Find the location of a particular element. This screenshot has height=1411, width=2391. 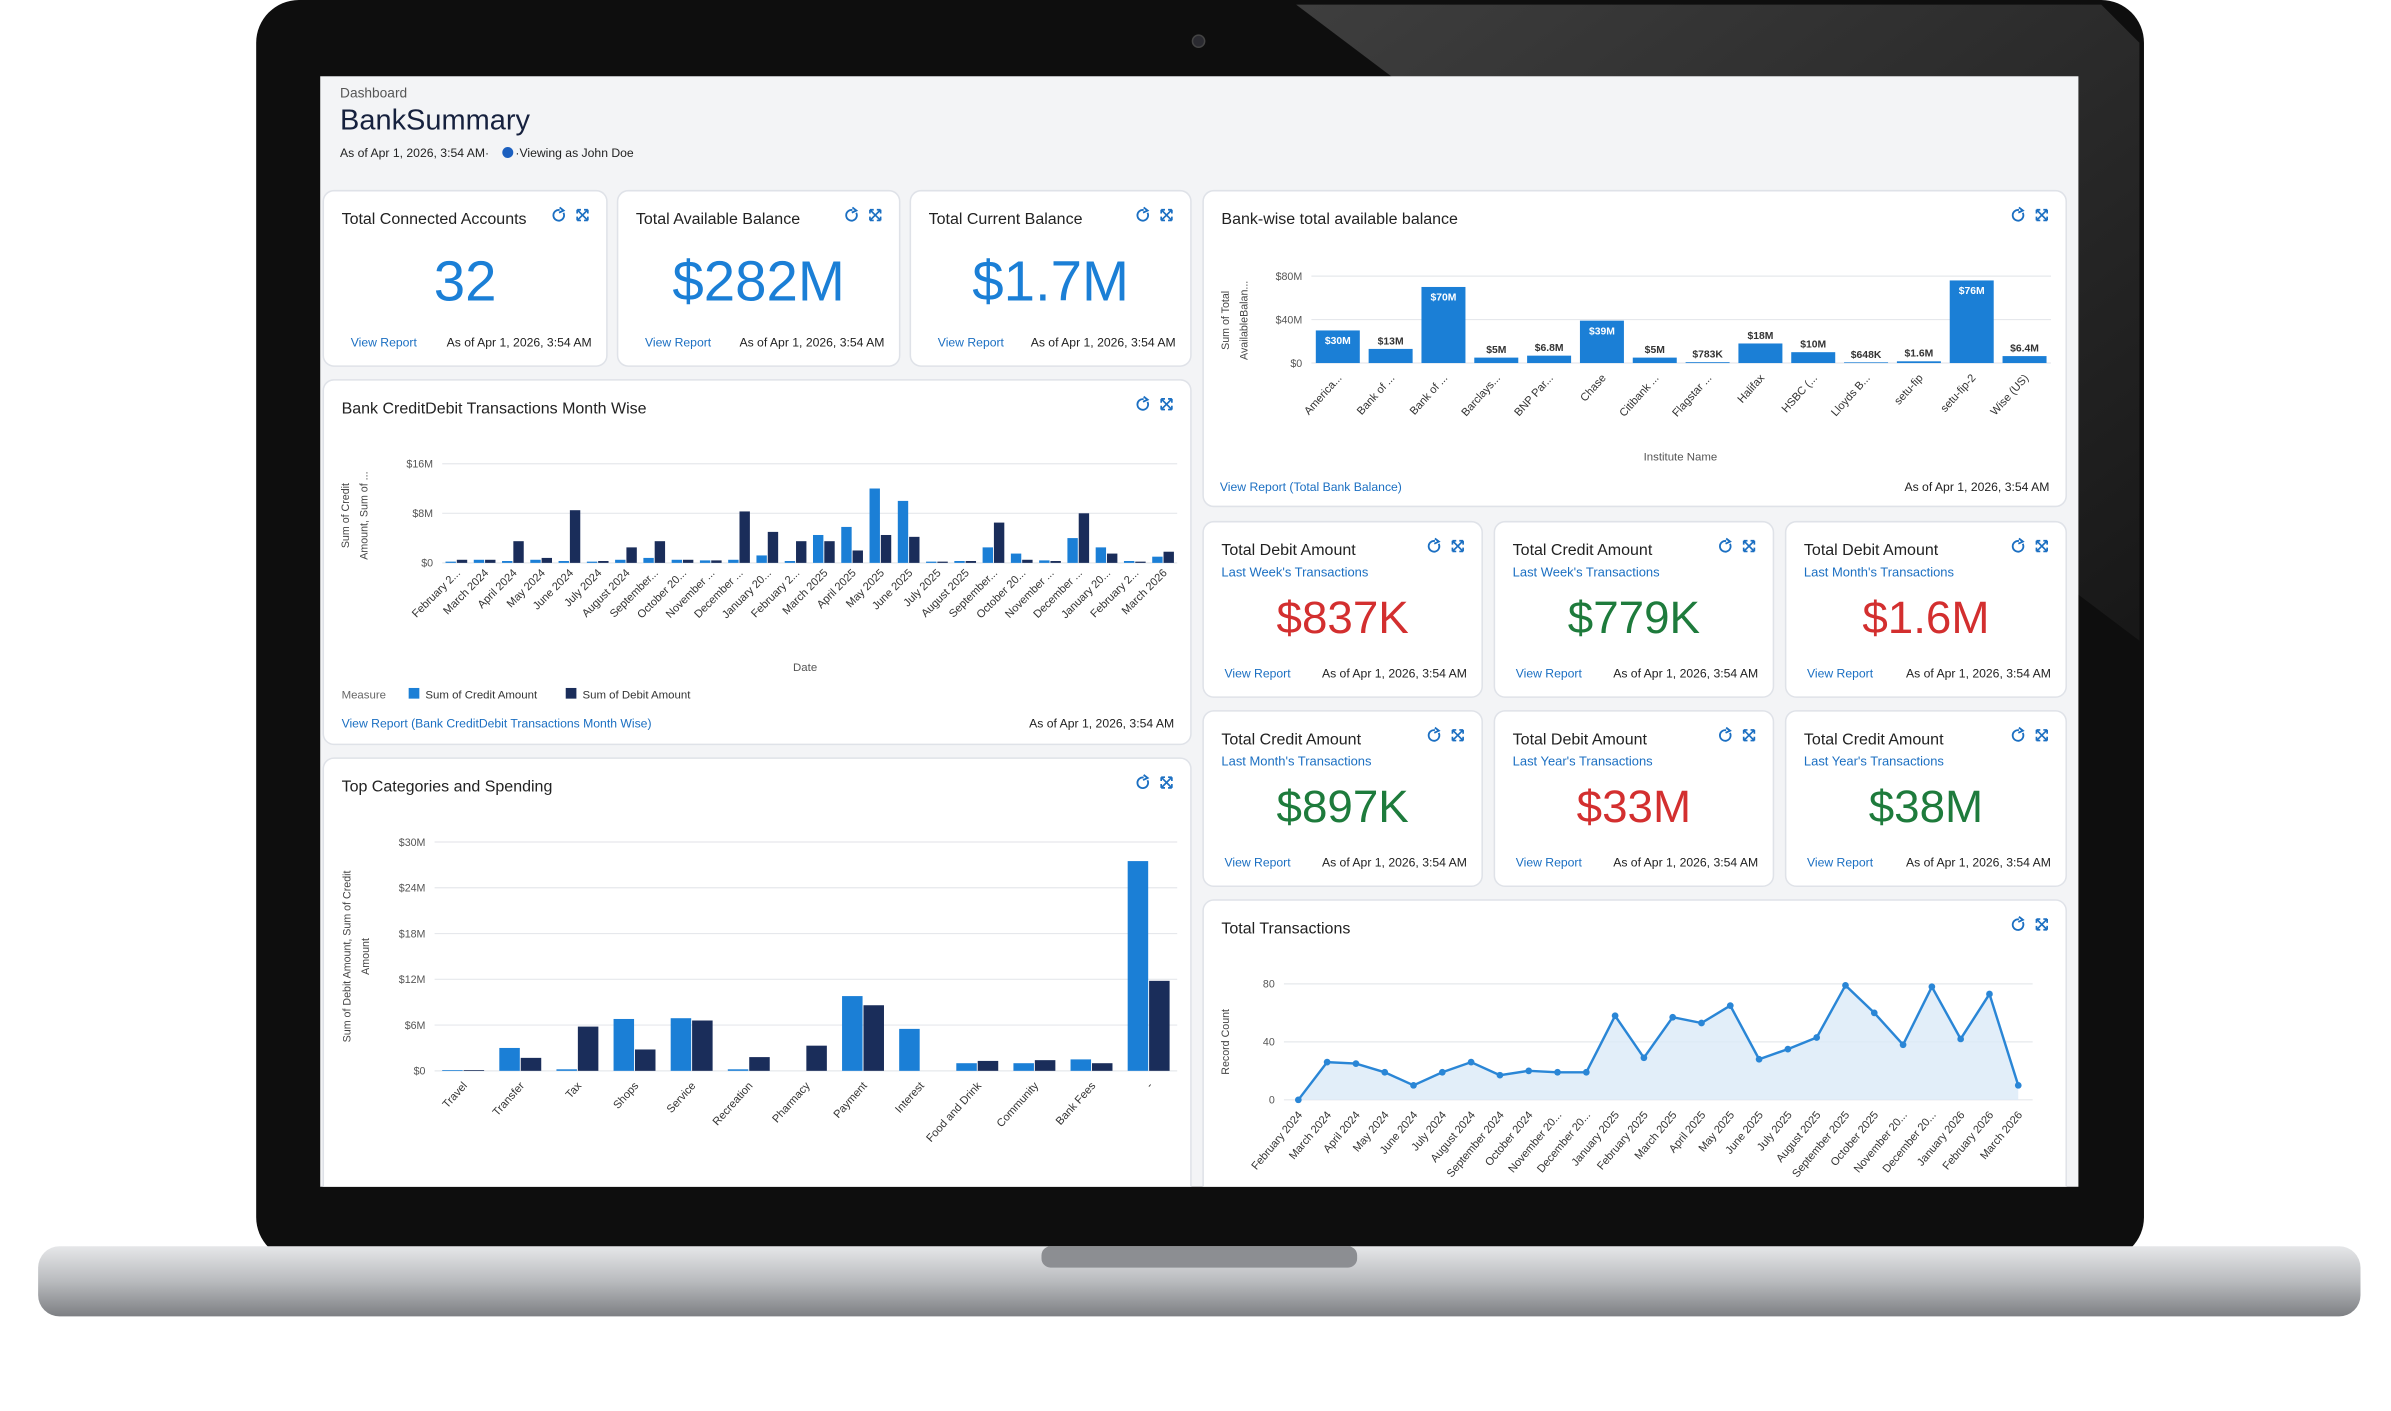

chart-title: Total Transactions is located at coordinates (1285, 929).